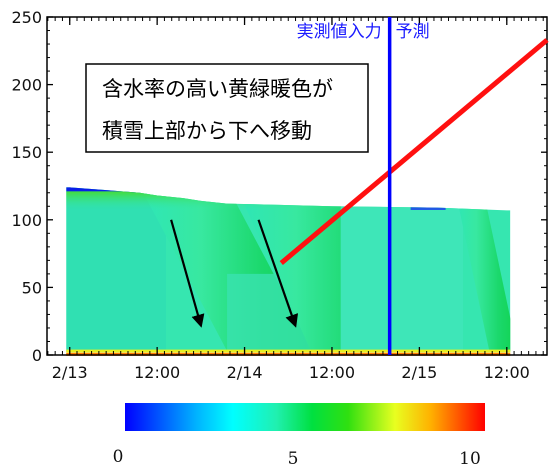 The width and height of the screenshot is (560, 468). Describe the element at coordinates (227, 108) in the screenshot. I see `annotation-box` at that location.